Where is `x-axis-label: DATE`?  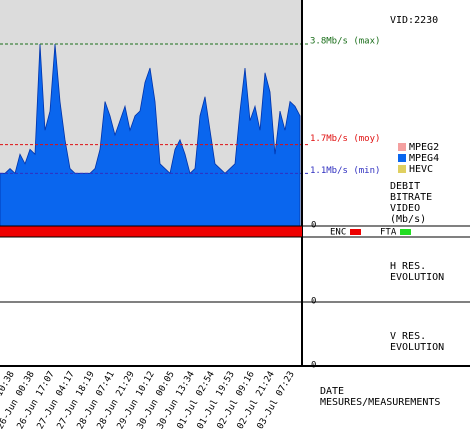
x-axis-label: DATE is located at coordinates (332, 391).